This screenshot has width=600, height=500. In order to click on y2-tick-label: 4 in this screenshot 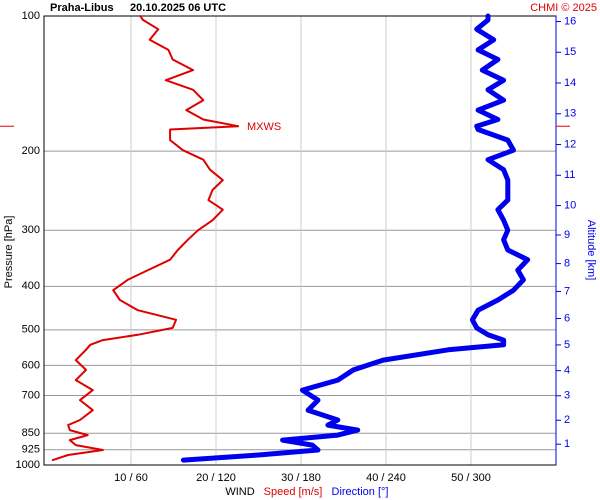, I will do `click(567, 371)`.